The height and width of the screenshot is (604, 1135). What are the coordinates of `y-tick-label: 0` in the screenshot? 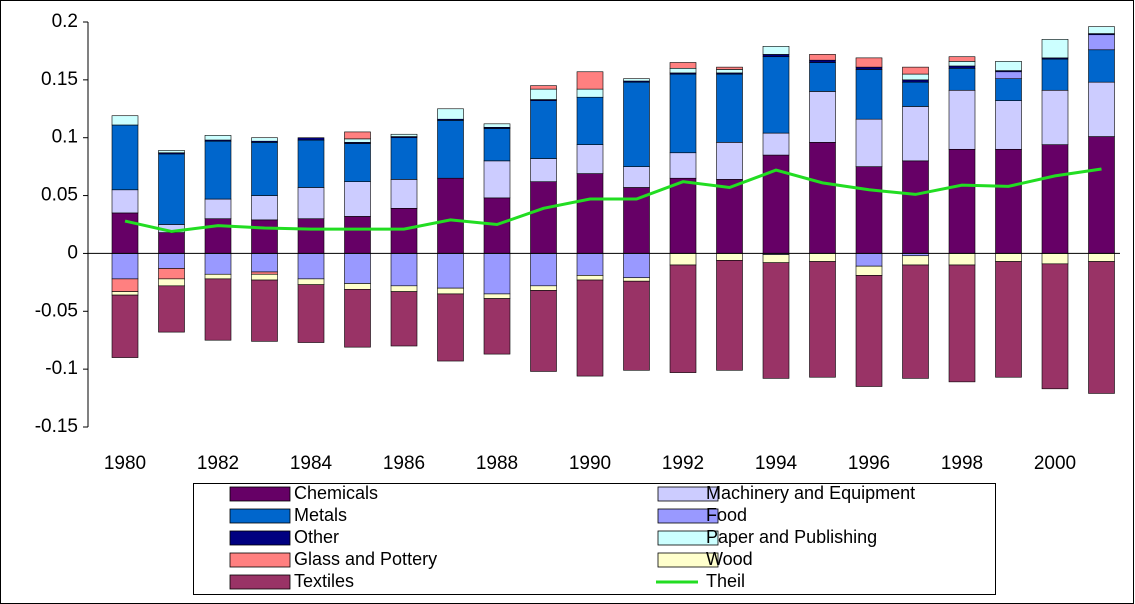 It's located at (72, 252).